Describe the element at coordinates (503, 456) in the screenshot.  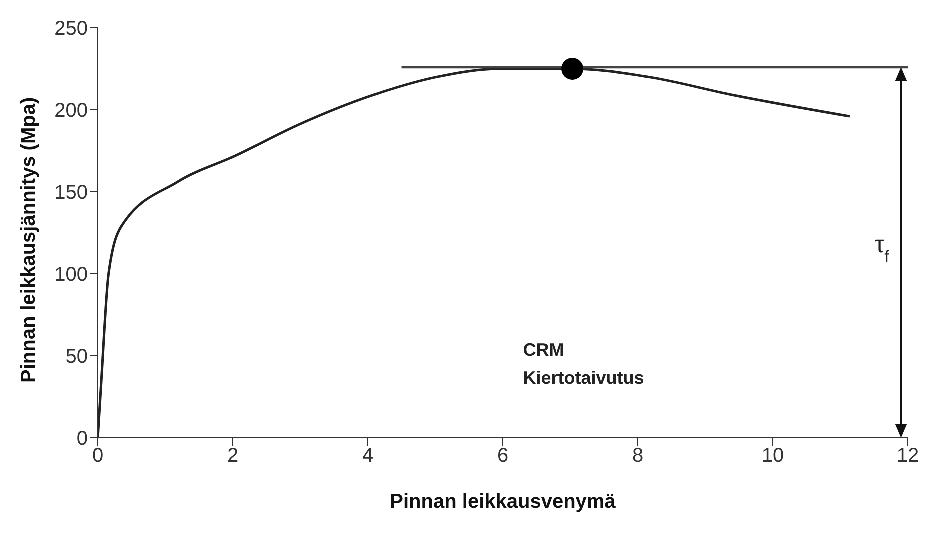
I see `x-tick-label: 6` at that location.